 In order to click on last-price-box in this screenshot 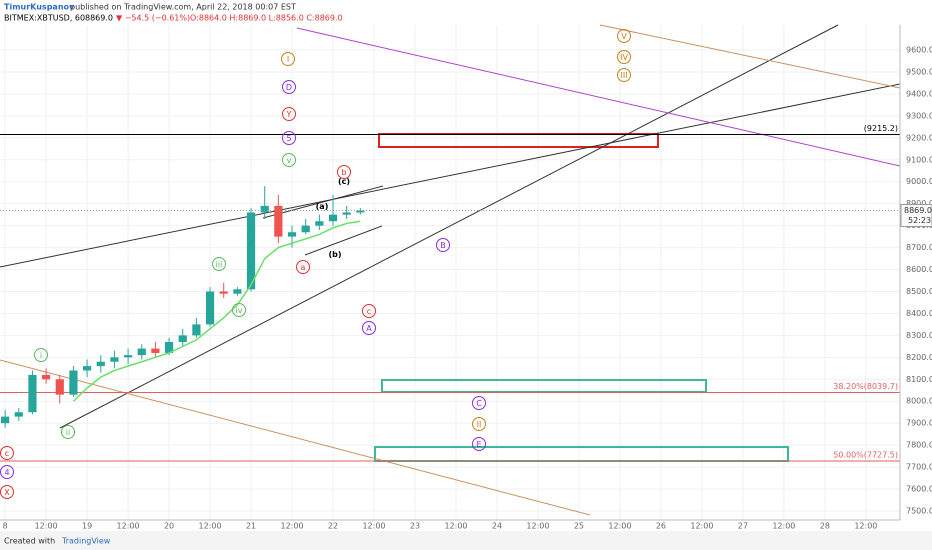, I will do `click(916, 215)`.